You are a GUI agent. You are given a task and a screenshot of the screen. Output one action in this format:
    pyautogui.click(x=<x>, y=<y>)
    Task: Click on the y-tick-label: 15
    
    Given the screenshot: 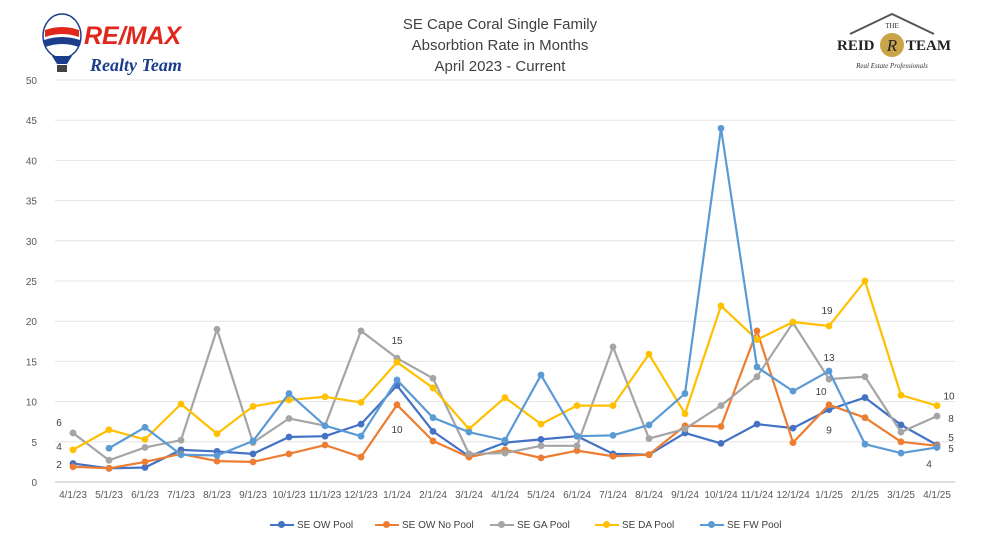 What is the action you would take?
    pyautogui.click(x=32, y=362)
    